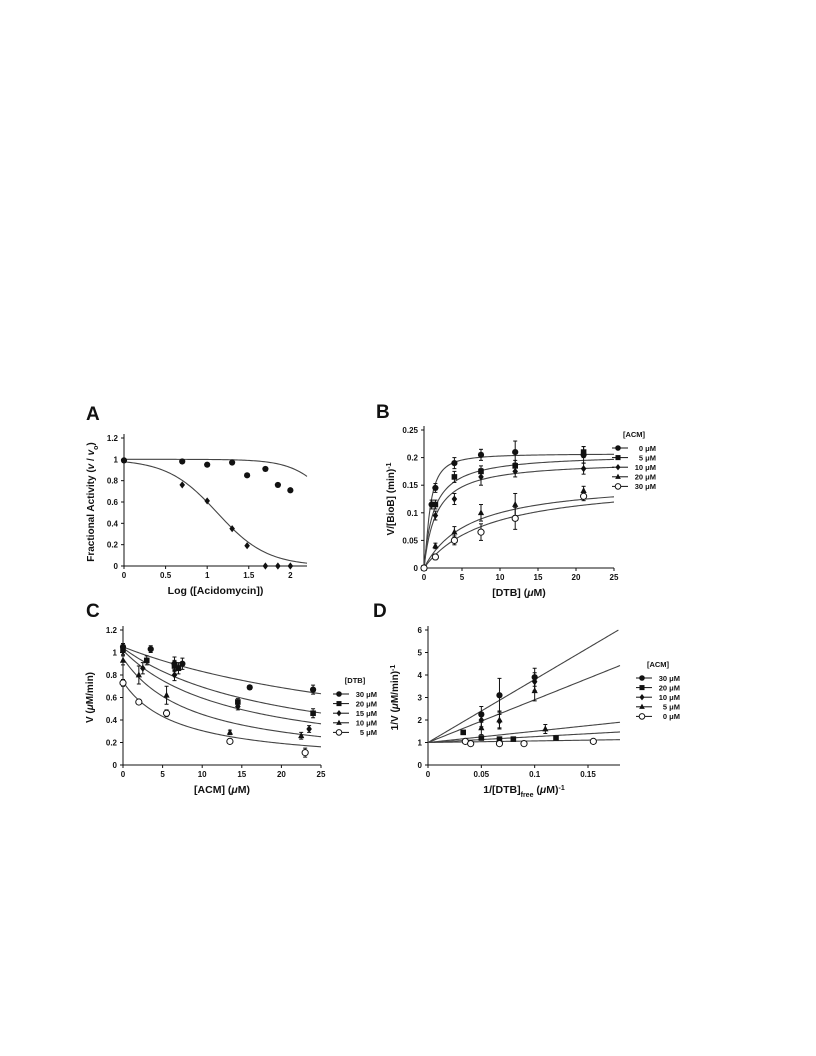  I want to click on y-tick-label: 6, so click(420, 630).